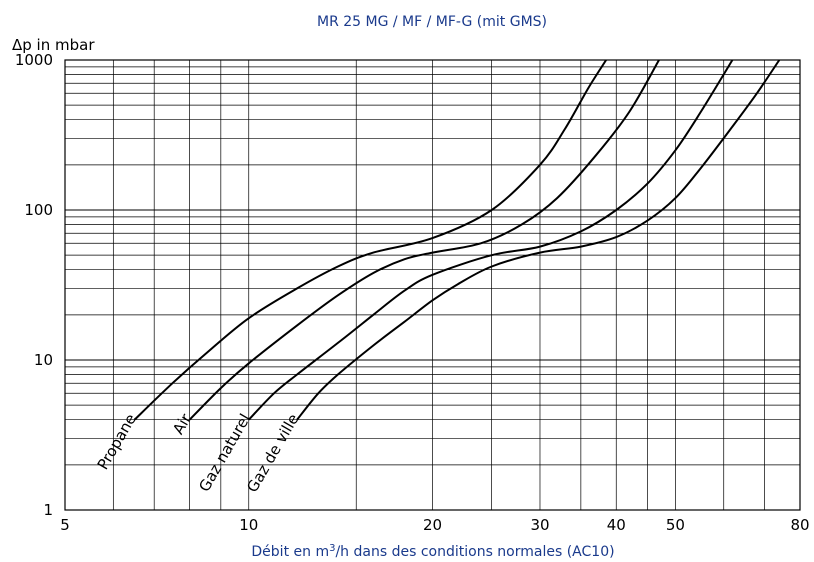 This screenshot has width=814, height=562. I want to click on y-tick-label: 10, so click(43, 360).